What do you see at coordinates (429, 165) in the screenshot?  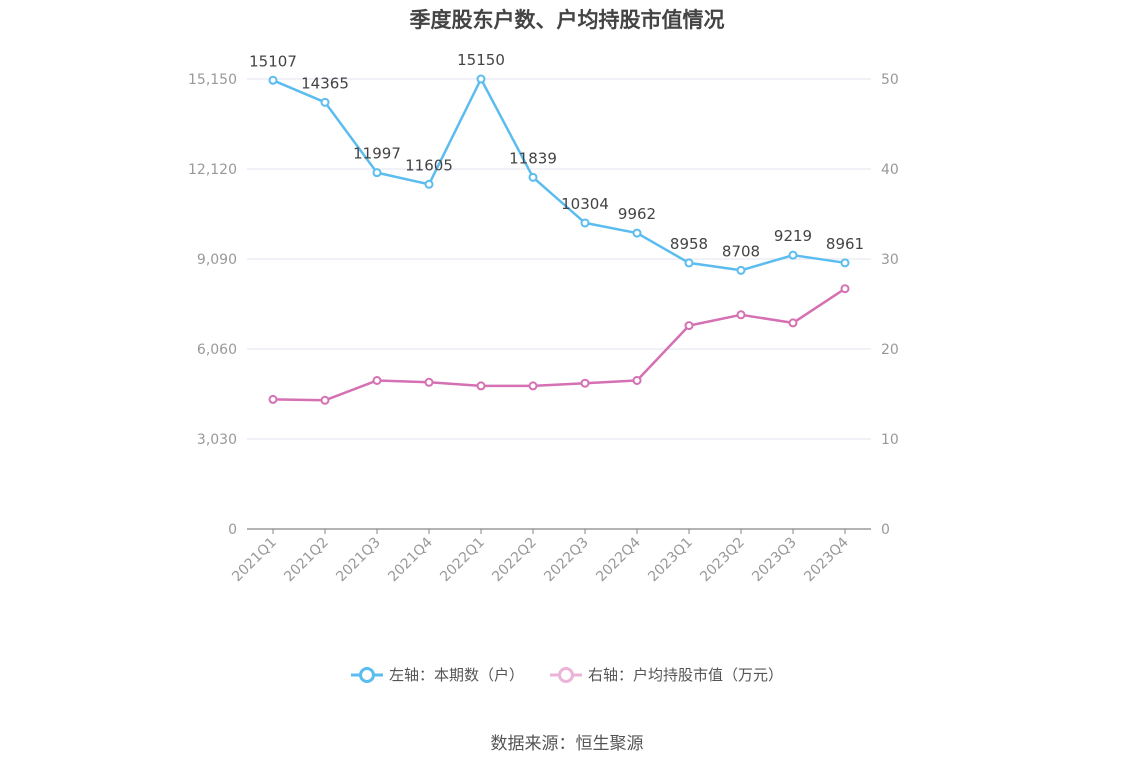 I see `data-label: 11605` at bounding box center [429, 165].